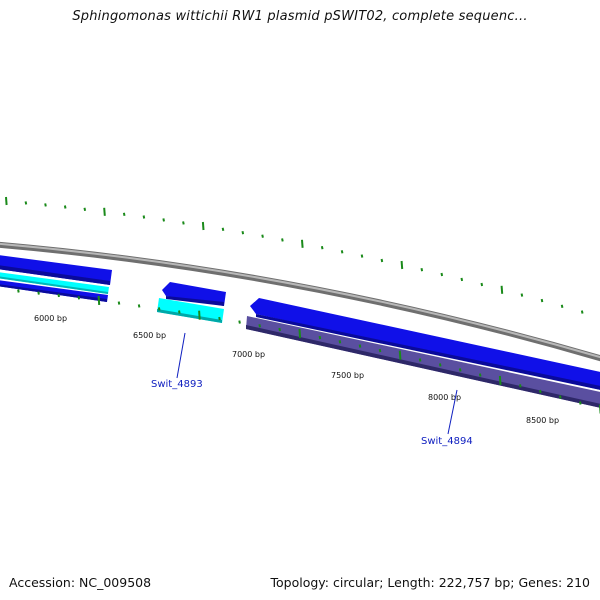  Describe the element at coordinates (248, 354) in the screenshot. I see `scale-label-7000: 7000 bp` at that location.